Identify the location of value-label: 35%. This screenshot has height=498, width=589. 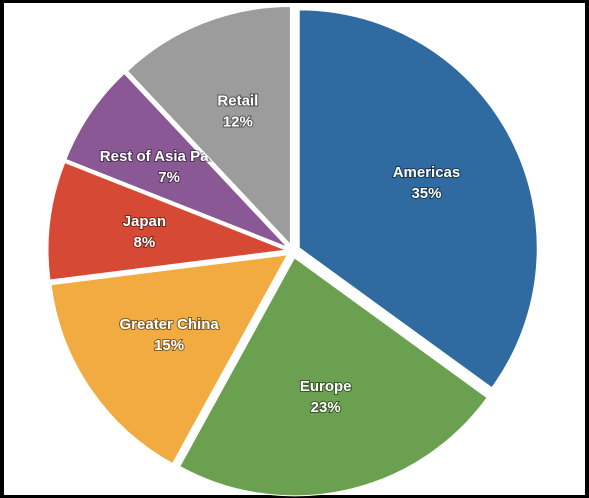
(426, 193).